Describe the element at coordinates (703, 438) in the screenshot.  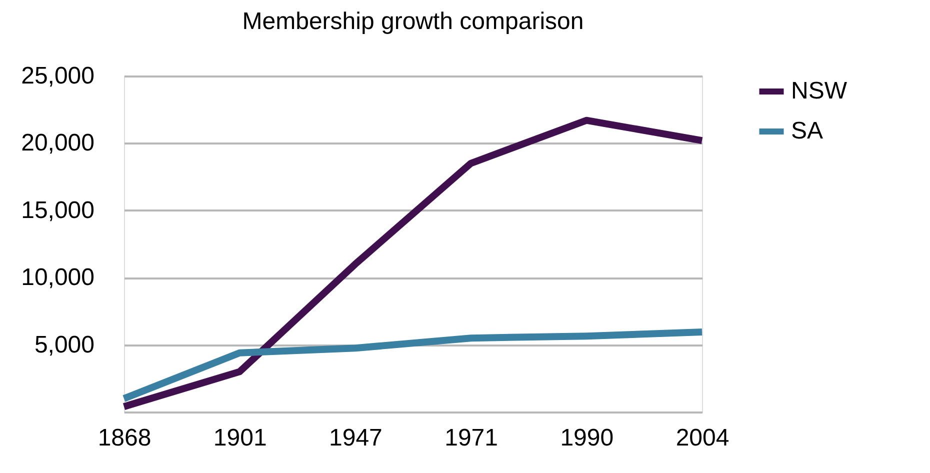
I see `x-tick-label: 2004` at that location.